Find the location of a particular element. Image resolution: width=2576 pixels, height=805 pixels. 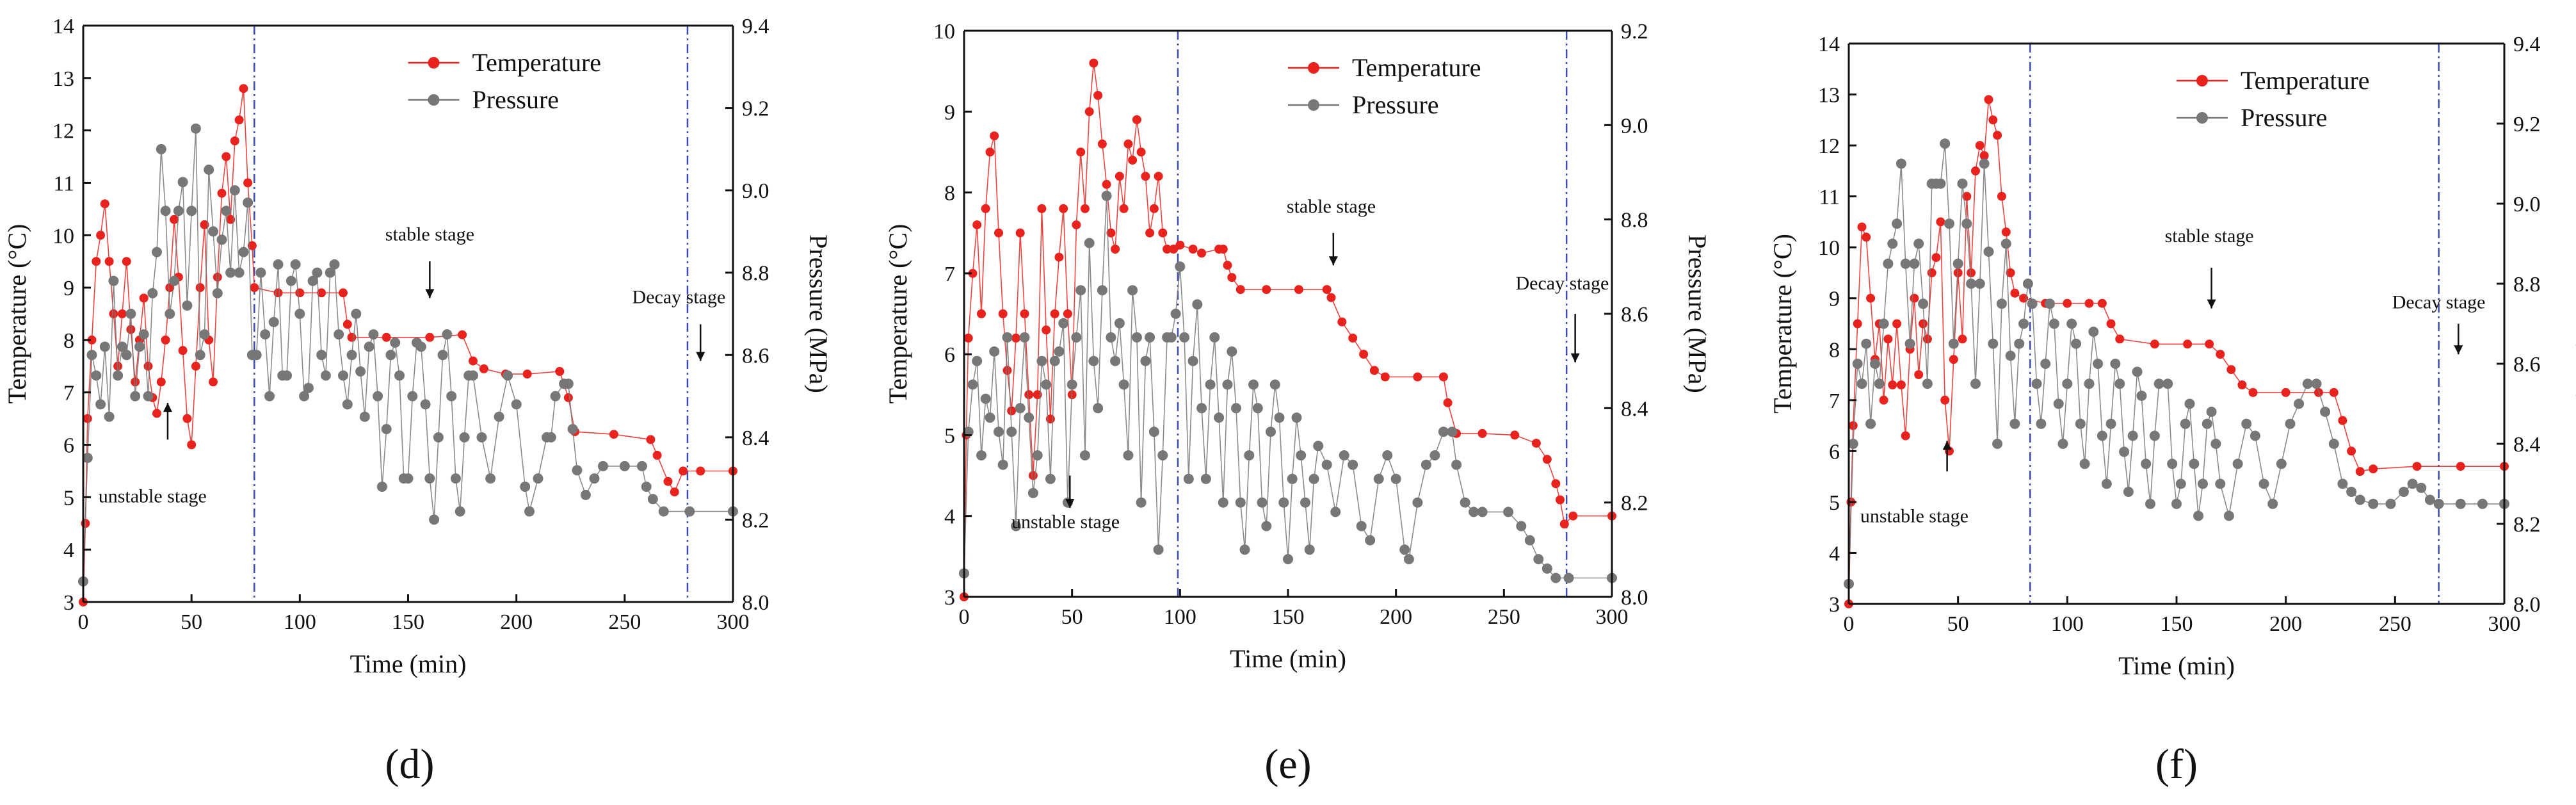

left-y-axis-title: Temperature (°C) is located at coordinates (17, 314).